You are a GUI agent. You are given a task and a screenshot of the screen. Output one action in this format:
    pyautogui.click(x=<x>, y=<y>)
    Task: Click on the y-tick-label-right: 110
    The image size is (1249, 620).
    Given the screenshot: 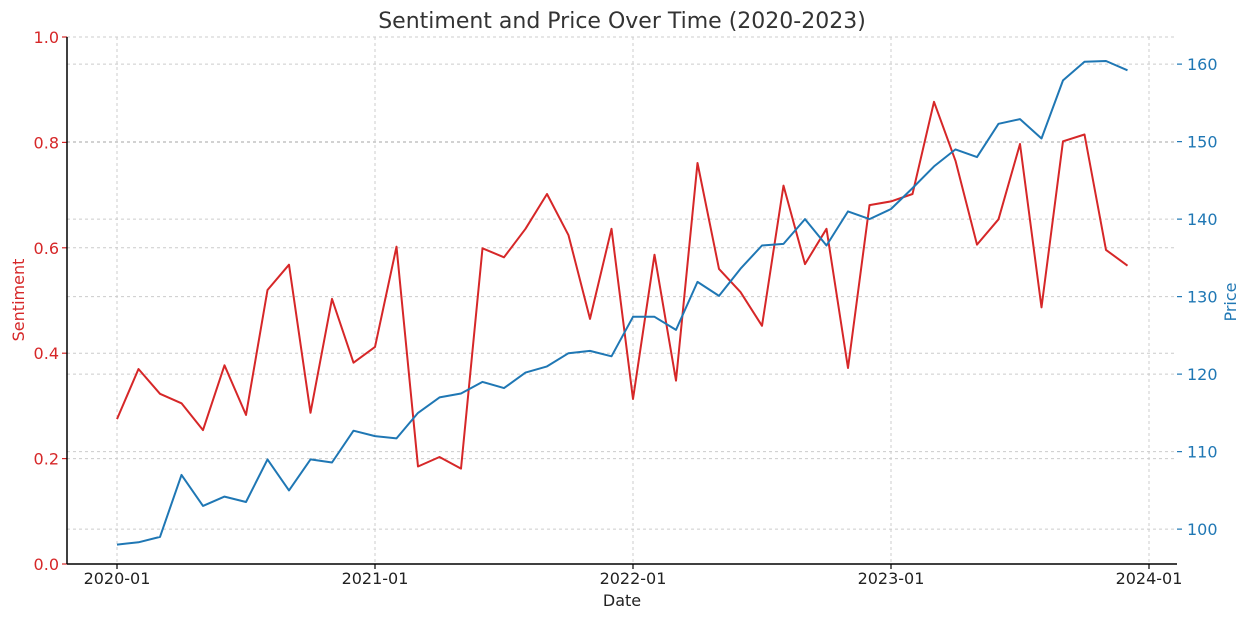 What is the action you would take?
    pyautogui.click(x=1202, y=452)
    